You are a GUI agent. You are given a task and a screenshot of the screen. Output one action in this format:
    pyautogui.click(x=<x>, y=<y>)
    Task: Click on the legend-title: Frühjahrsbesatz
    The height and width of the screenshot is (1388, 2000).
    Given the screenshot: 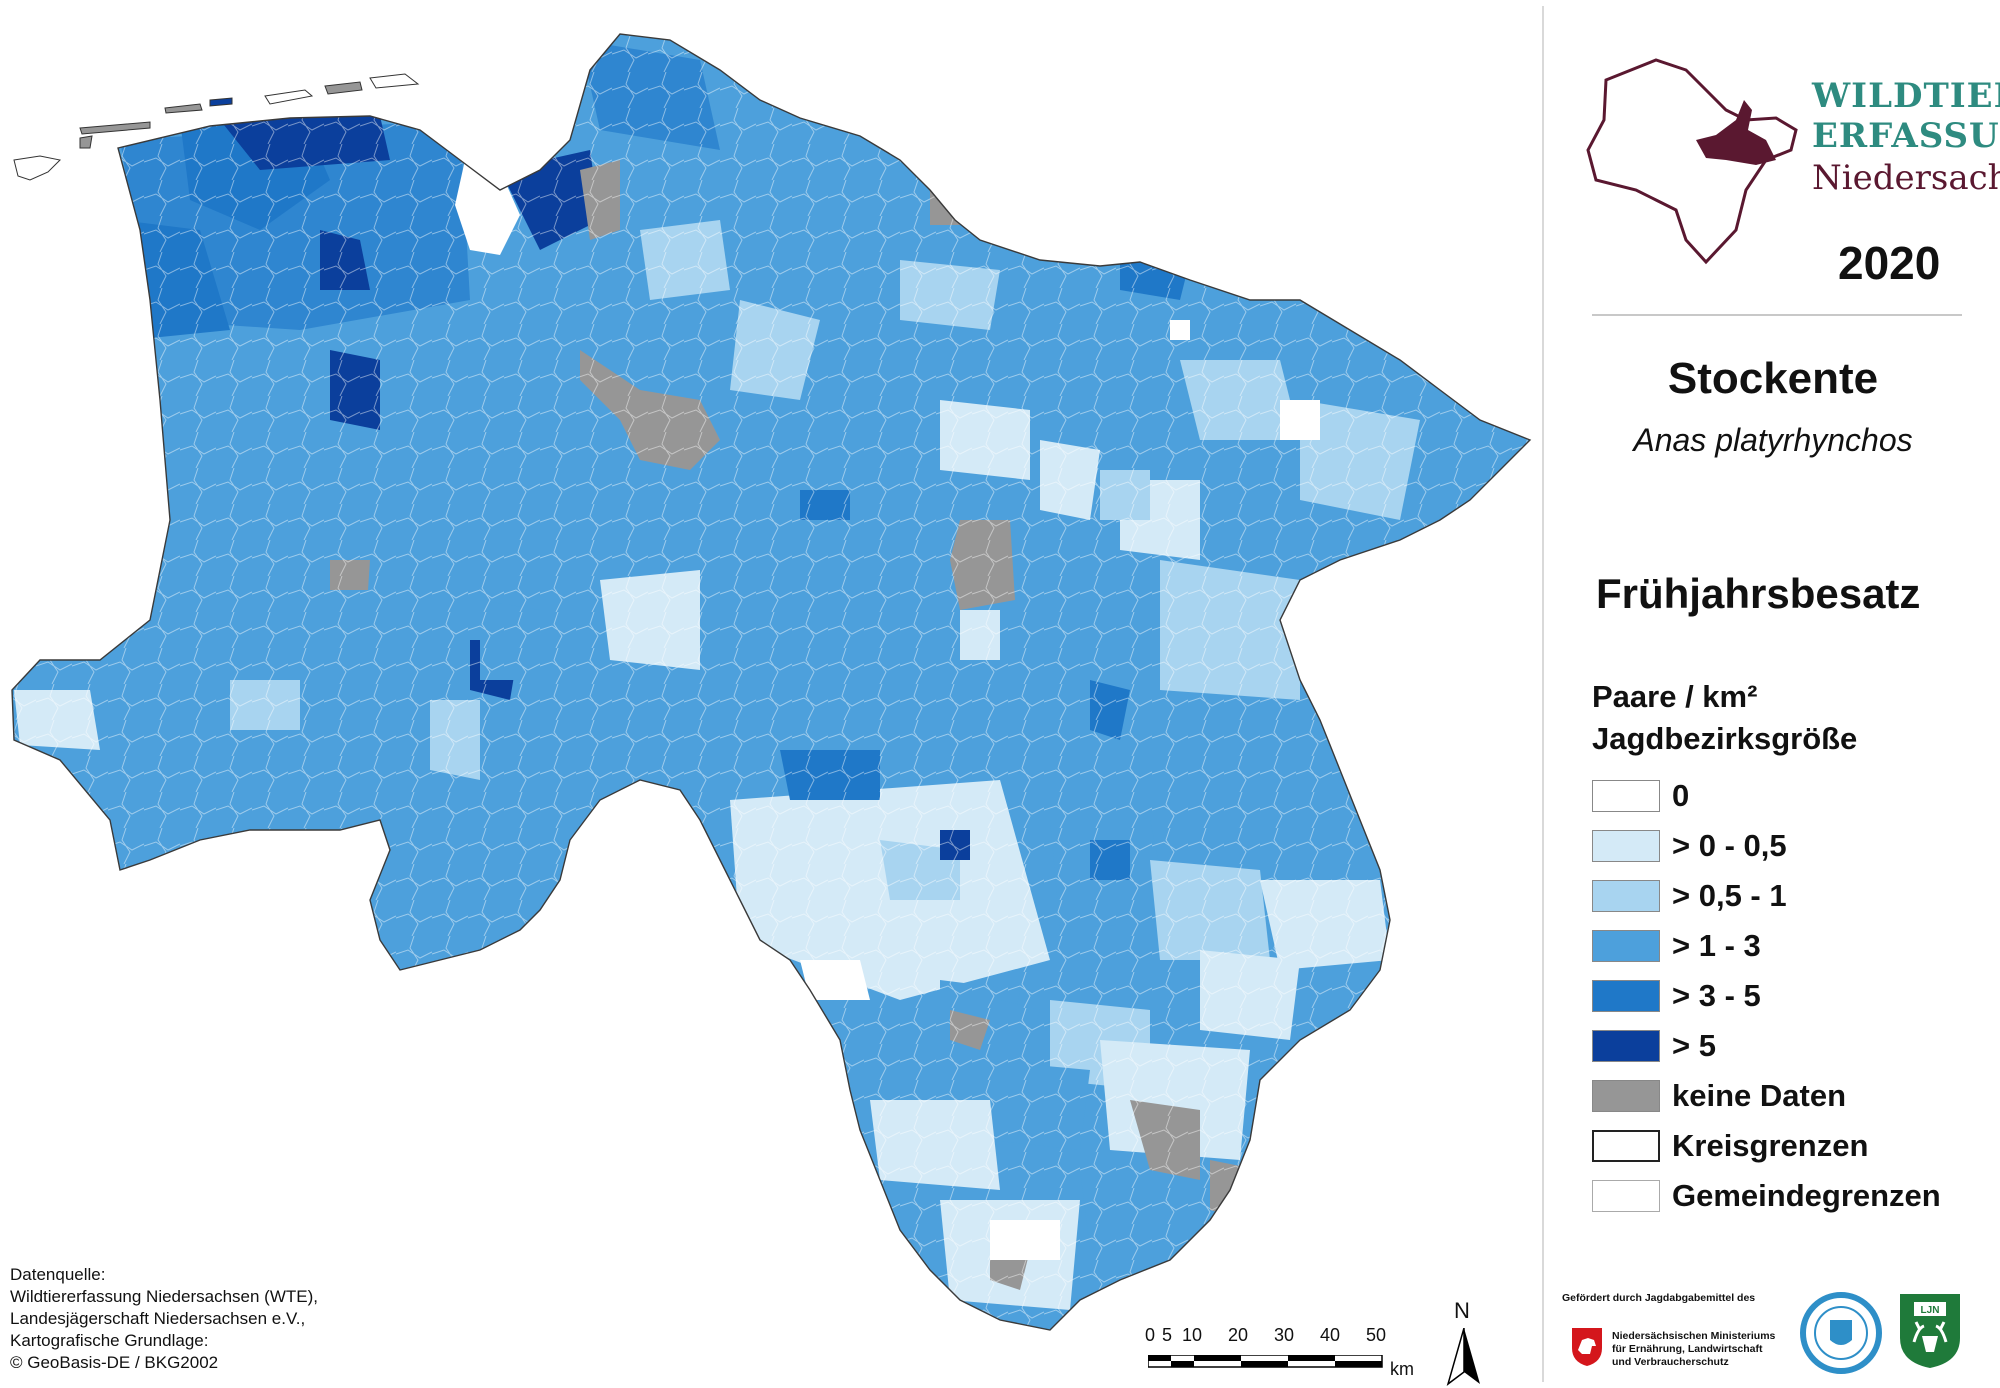 What is the action you would take?
    pyautogui.click(x=1758, y=593)
    